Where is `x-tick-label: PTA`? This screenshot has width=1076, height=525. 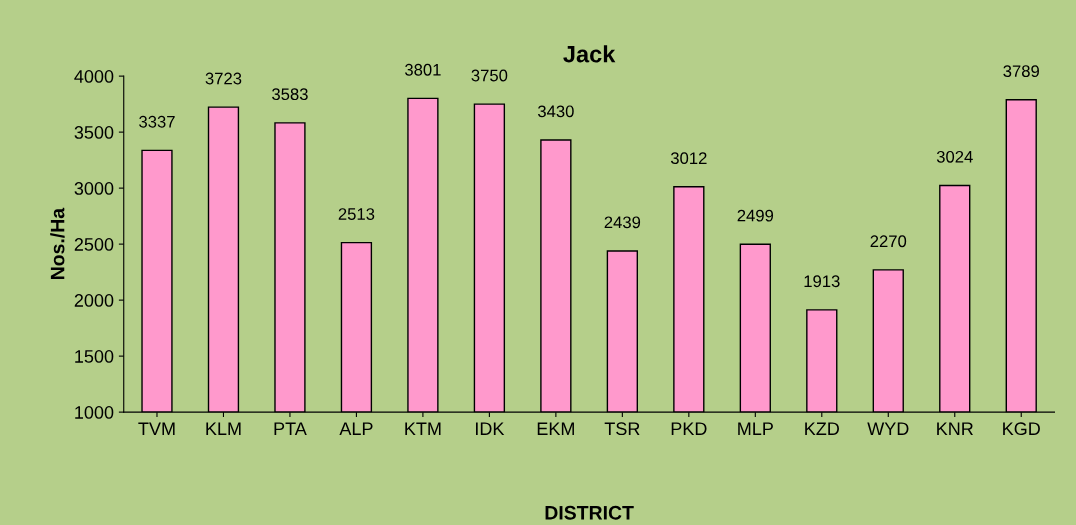 x-tick-label: PTA is located at coordinates (290, 428).